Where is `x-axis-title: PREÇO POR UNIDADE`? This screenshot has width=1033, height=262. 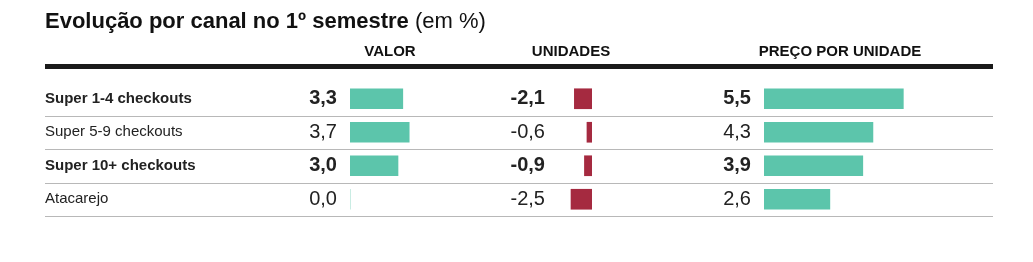 x-axis-title: PREÇO POR UNIDADE is located at coordinates (840, 50).